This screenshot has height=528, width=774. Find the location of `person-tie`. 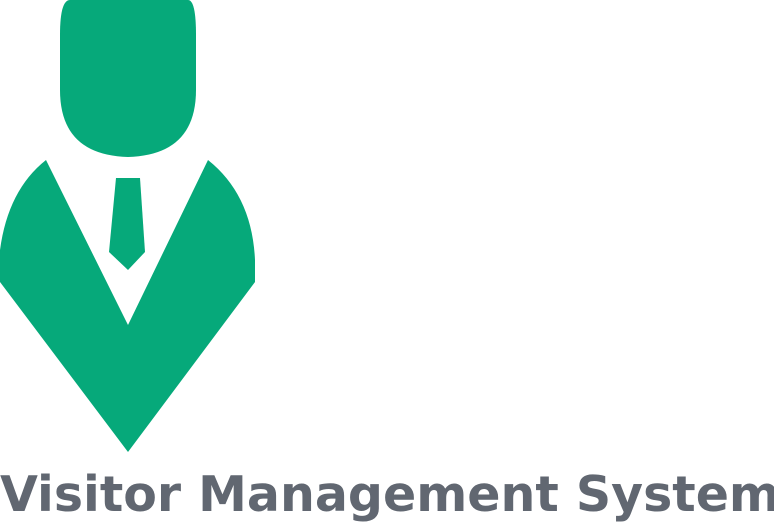

person-tie is located at coordinates (127, 224).